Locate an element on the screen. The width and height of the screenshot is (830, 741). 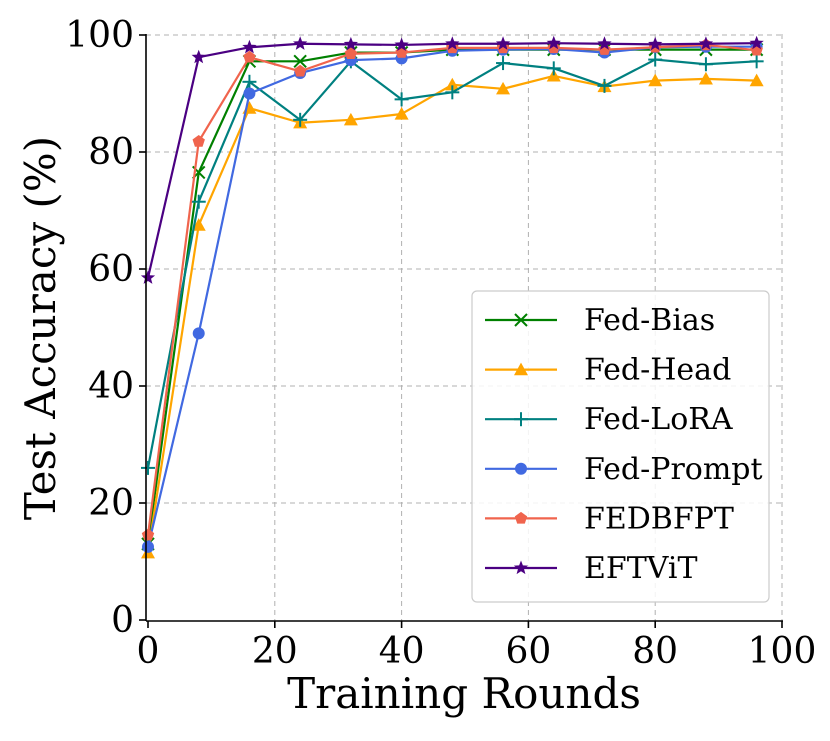
x-tick-label: 40 is located at coordinates (402, 651).